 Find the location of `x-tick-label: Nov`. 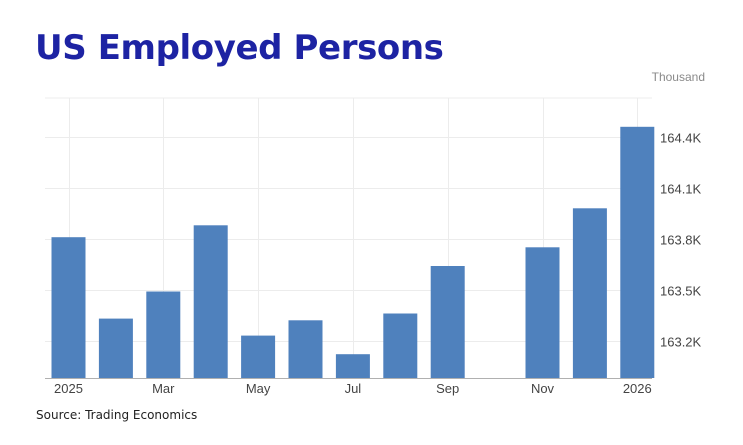

x-tick-label: Nov is located at coordinates (543, 388).